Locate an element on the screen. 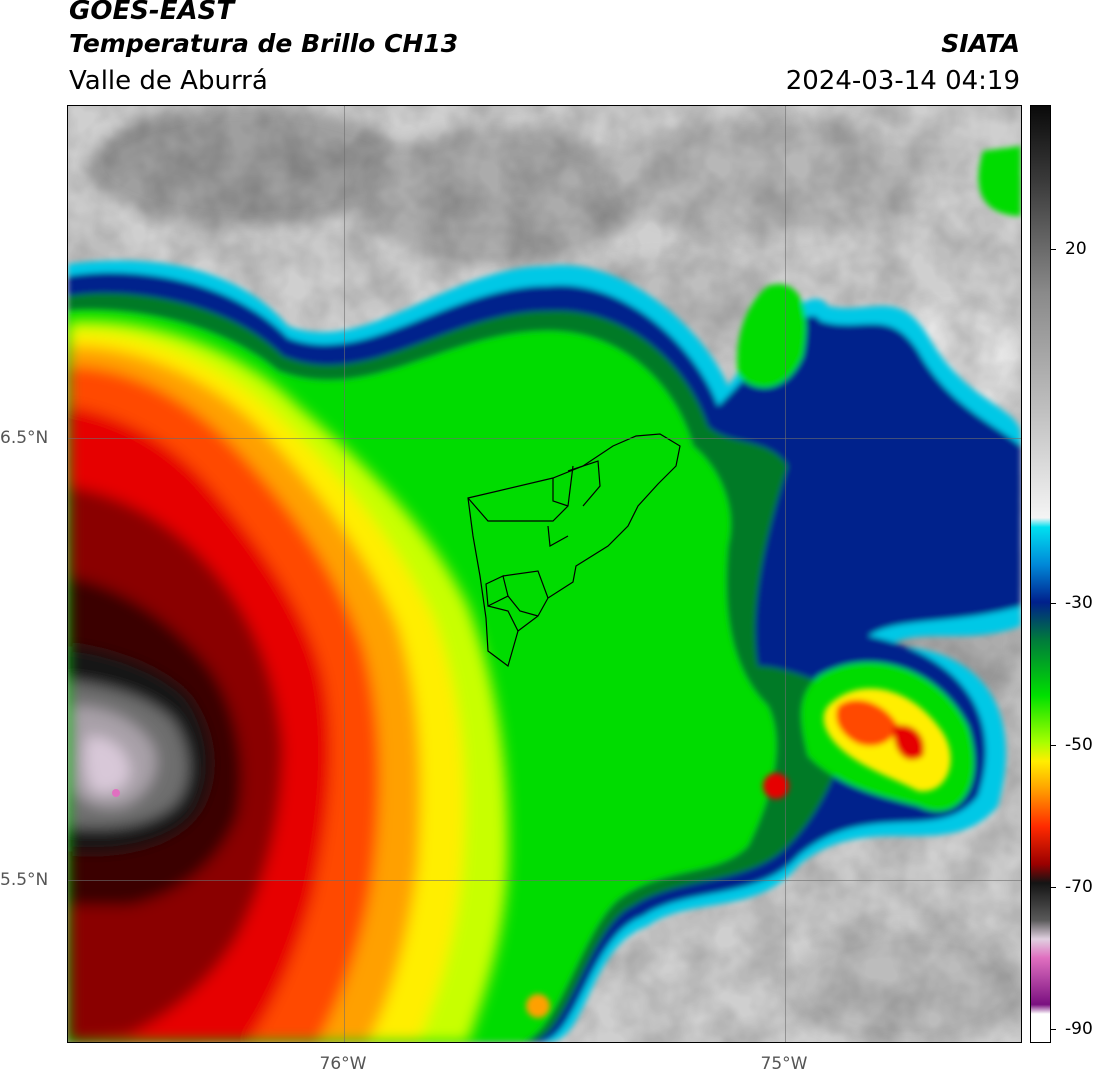  org-label: SIATA is located at coordinates (980, 43).